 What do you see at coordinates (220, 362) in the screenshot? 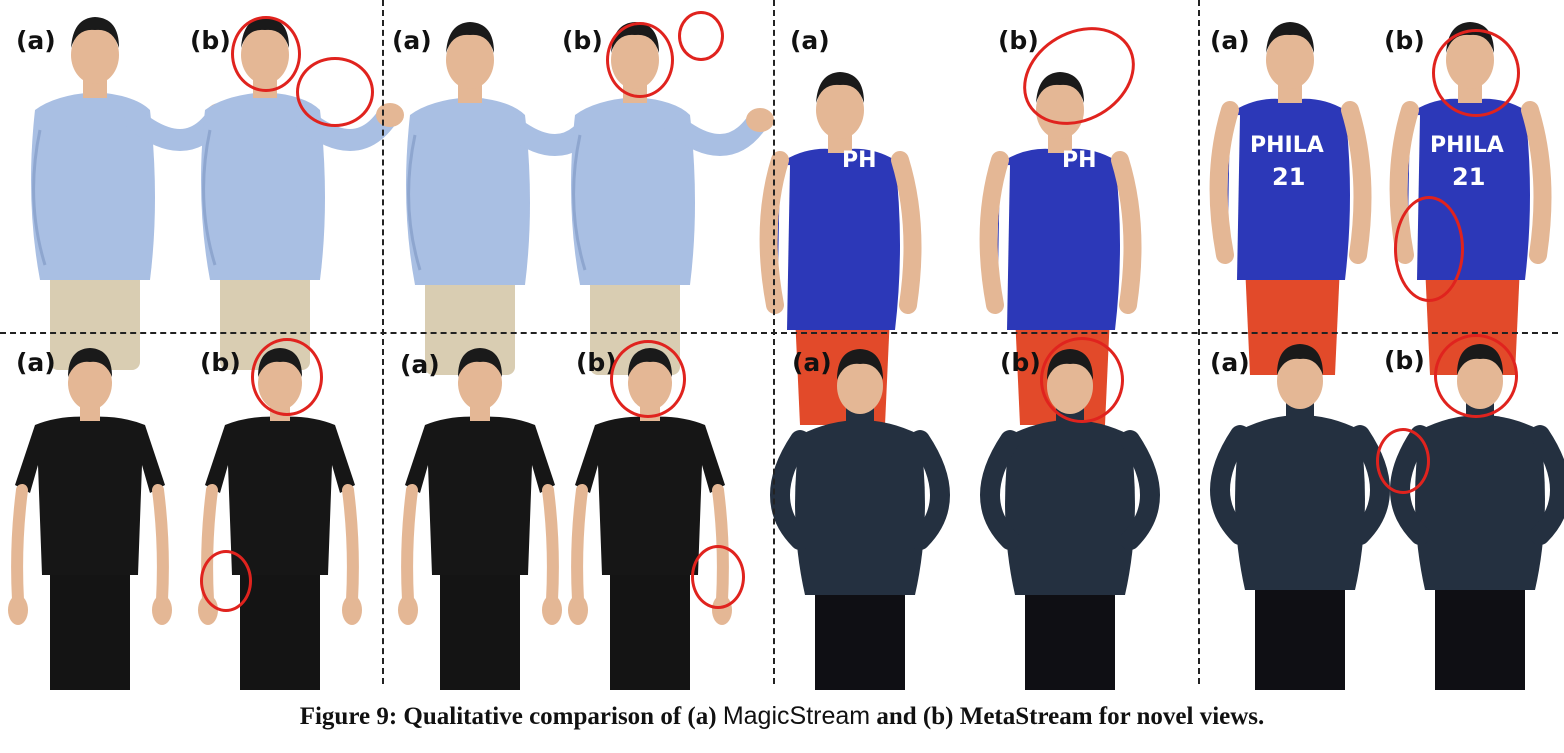
I see `label-b-r2c1: (b)` at bounding box center [220, 362].